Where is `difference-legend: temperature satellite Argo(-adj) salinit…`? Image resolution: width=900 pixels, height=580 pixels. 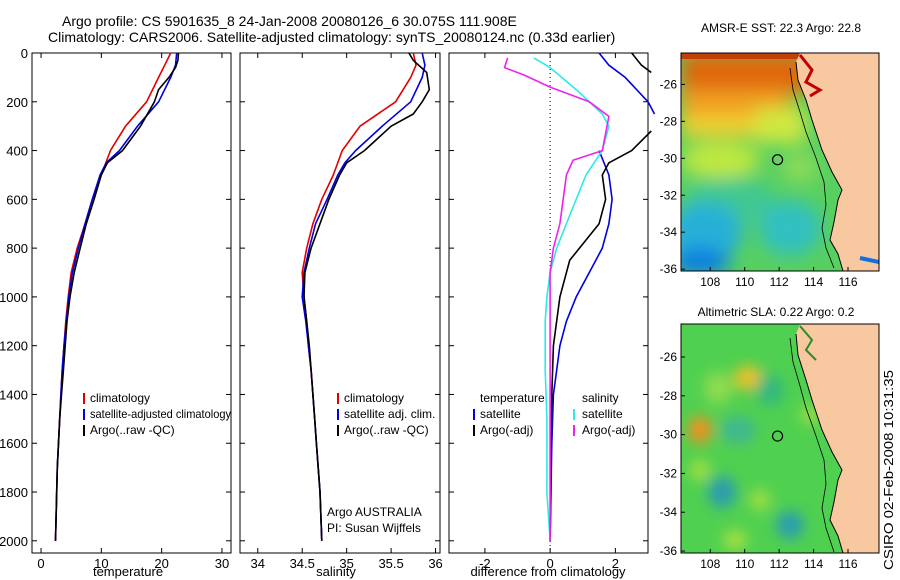 difference-legend: temperature satellite Argo(-adj) salinit… is located at coordinates (554, 414).